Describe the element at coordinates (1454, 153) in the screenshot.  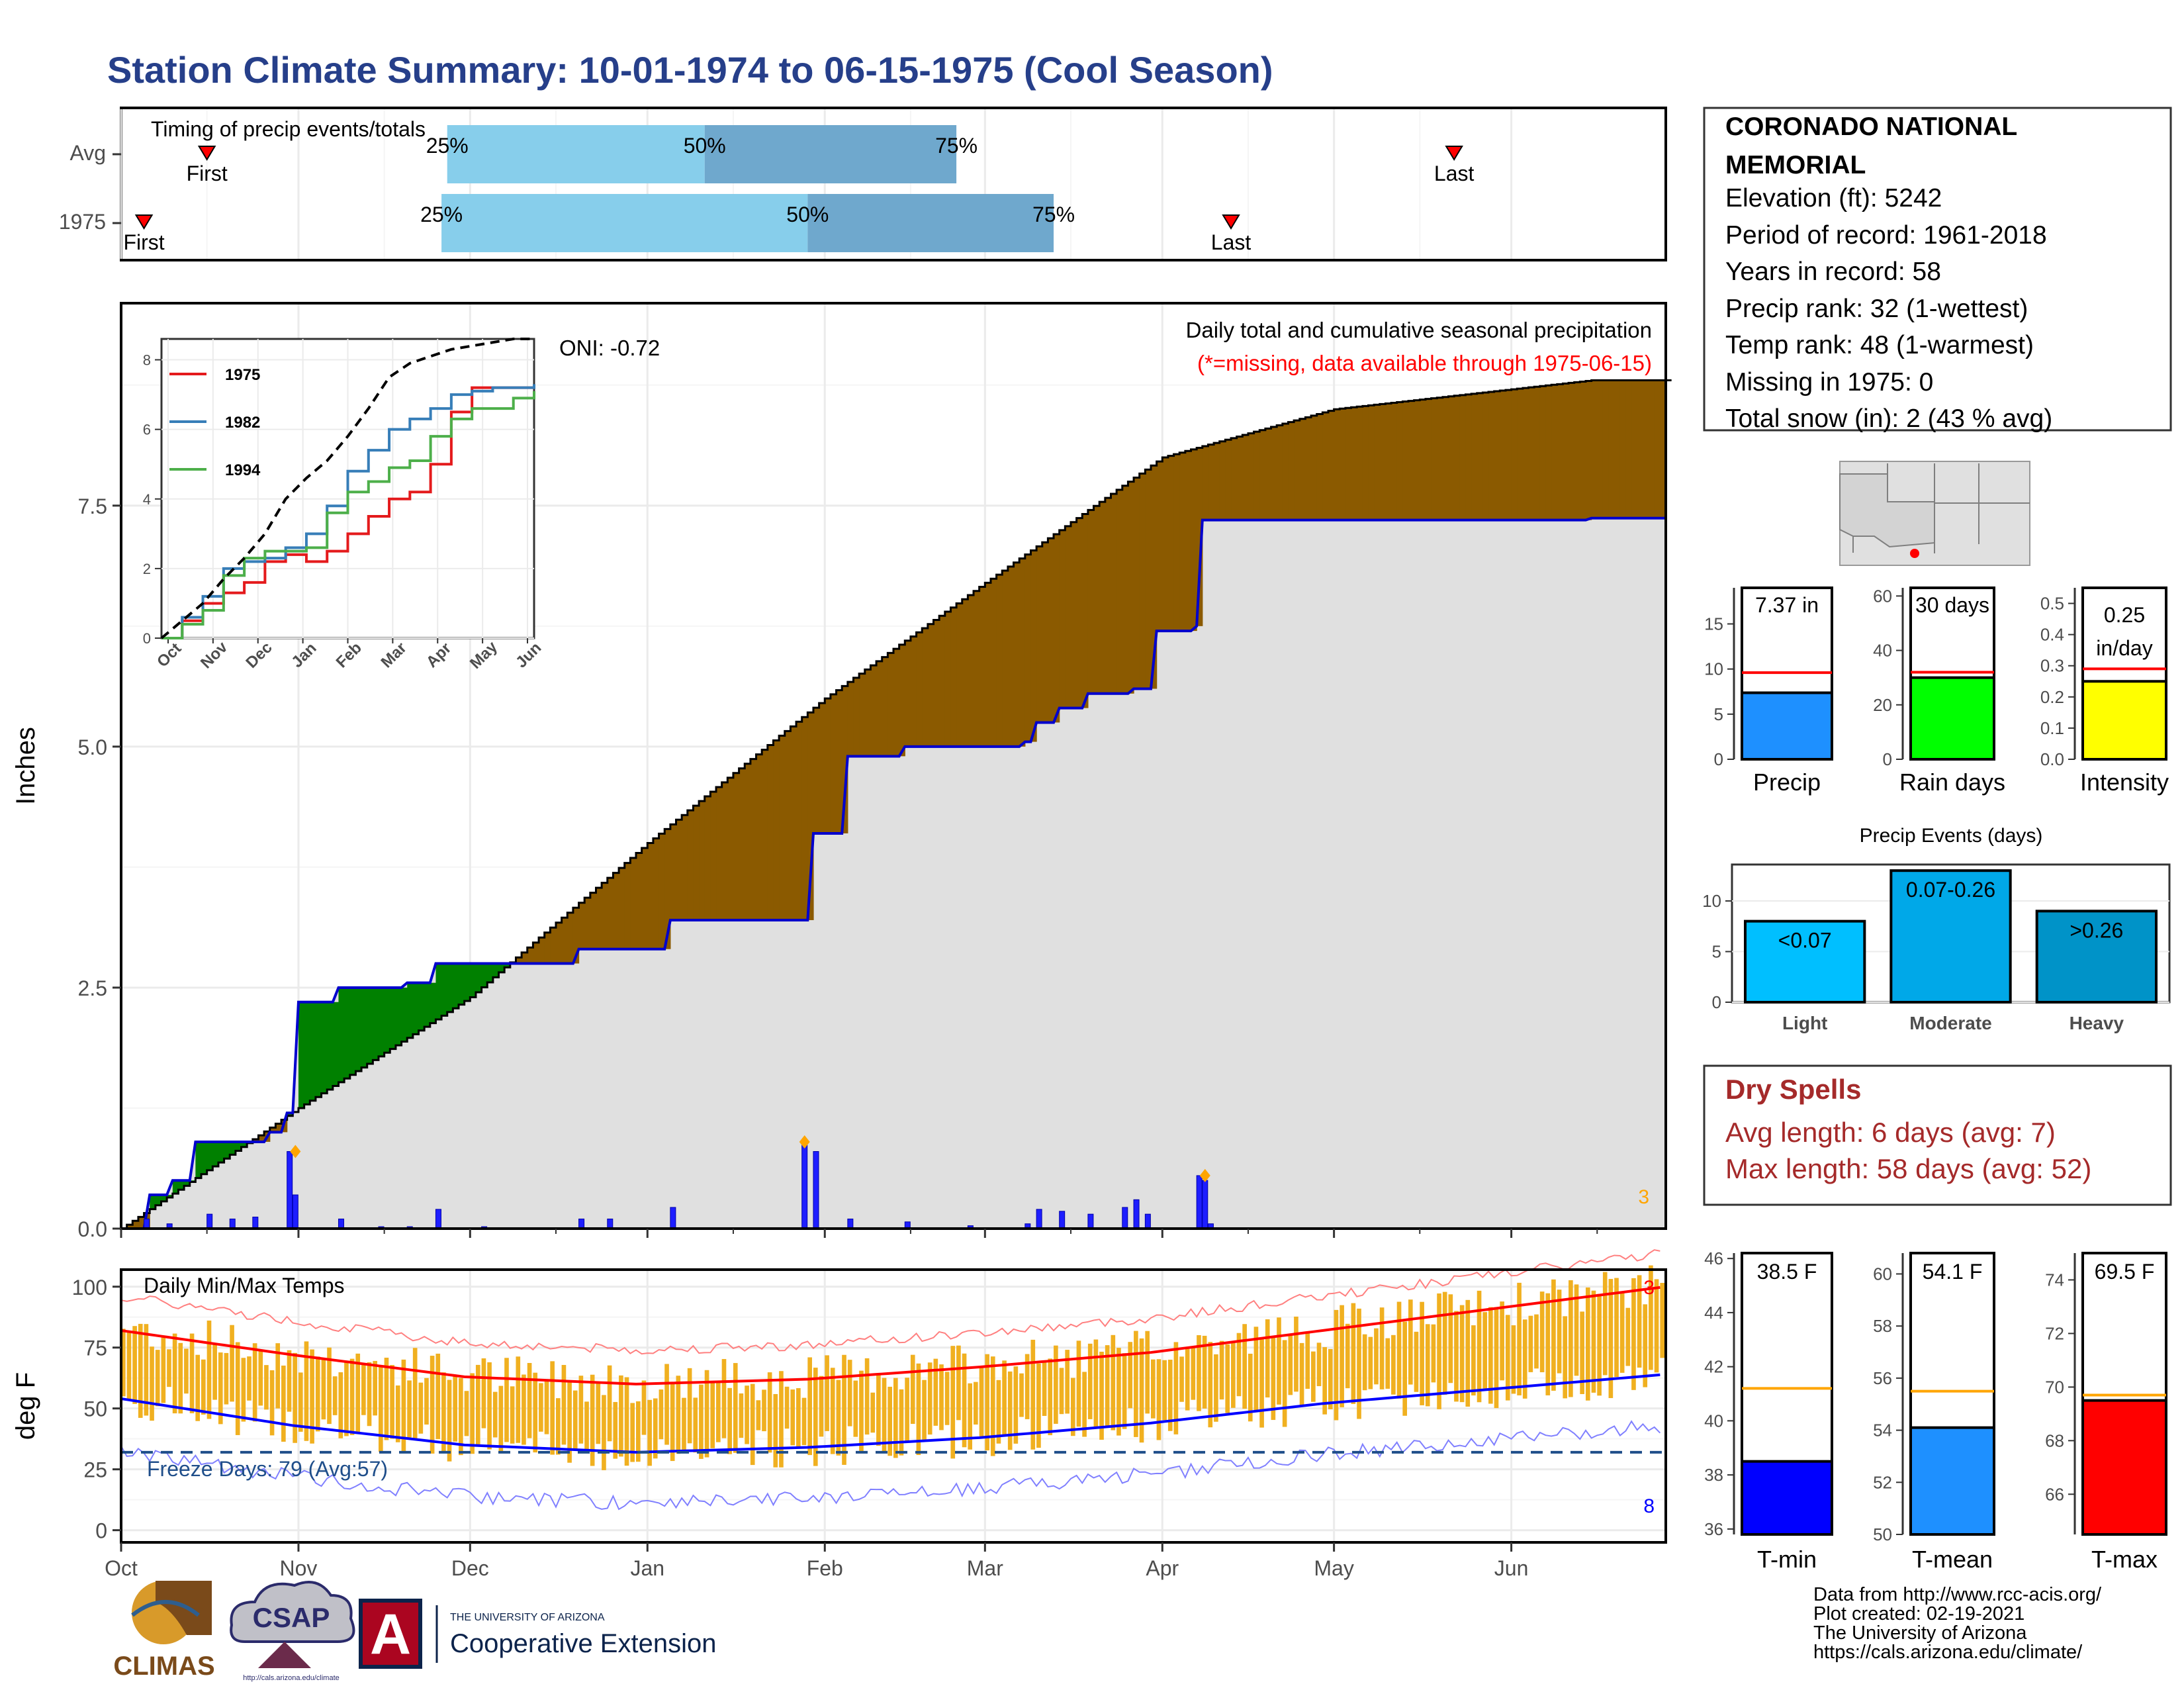
I see `timing-last-marker` at that location.